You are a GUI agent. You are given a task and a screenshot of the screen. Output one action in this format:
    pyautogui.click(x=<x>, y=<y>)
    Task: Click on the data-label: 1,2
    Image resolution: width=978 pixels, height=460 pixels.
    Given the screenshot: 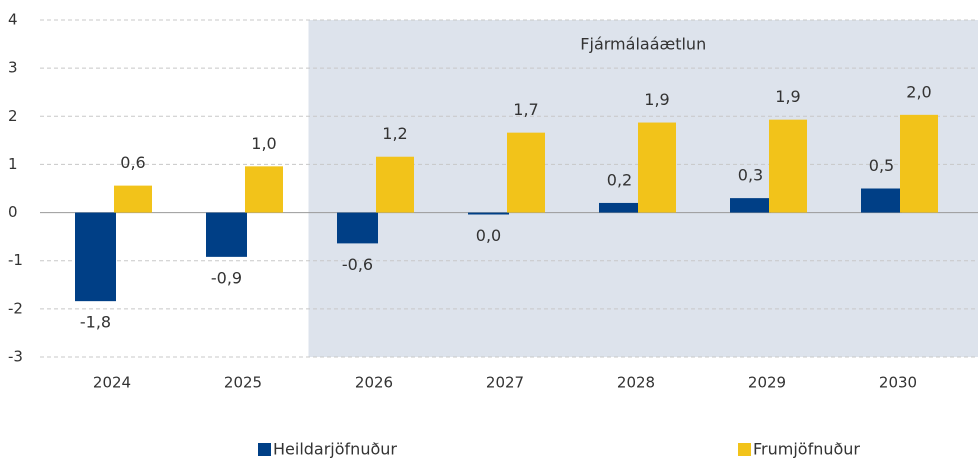 What is the action you would take?
    pyautogui.click(x=394, y=133)
    